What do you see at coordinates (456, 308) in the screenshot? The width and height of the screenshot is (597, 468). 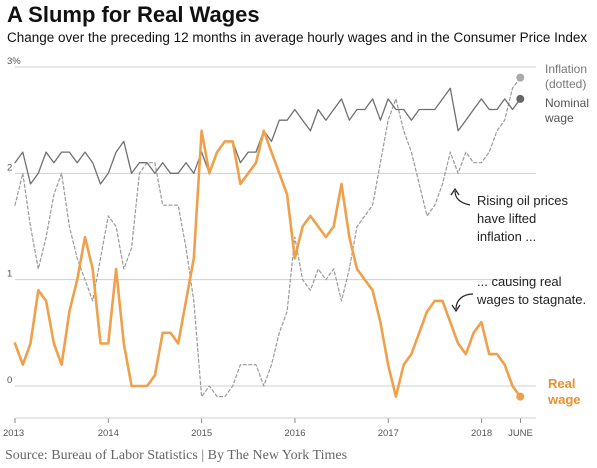 I see `annotation-arrowhead-stagnate` at bounding box center [456, 308].